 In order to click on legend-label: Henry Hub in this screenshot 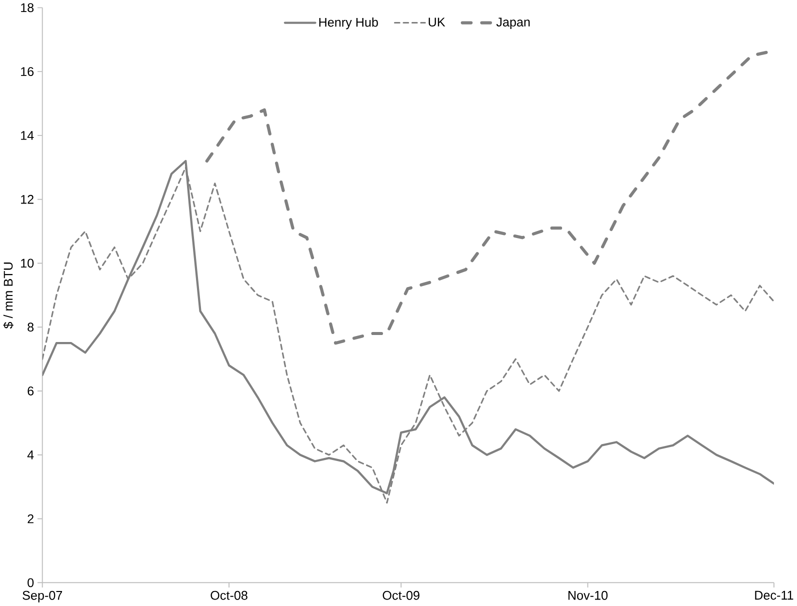, I will do `click(348, 24)`.